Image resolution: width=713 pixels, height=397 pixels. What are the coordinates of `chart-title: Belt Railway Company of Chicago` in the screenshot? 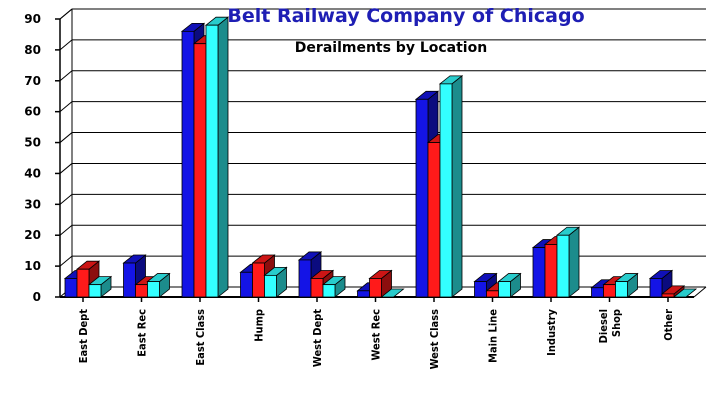 It's located at (405, 16).